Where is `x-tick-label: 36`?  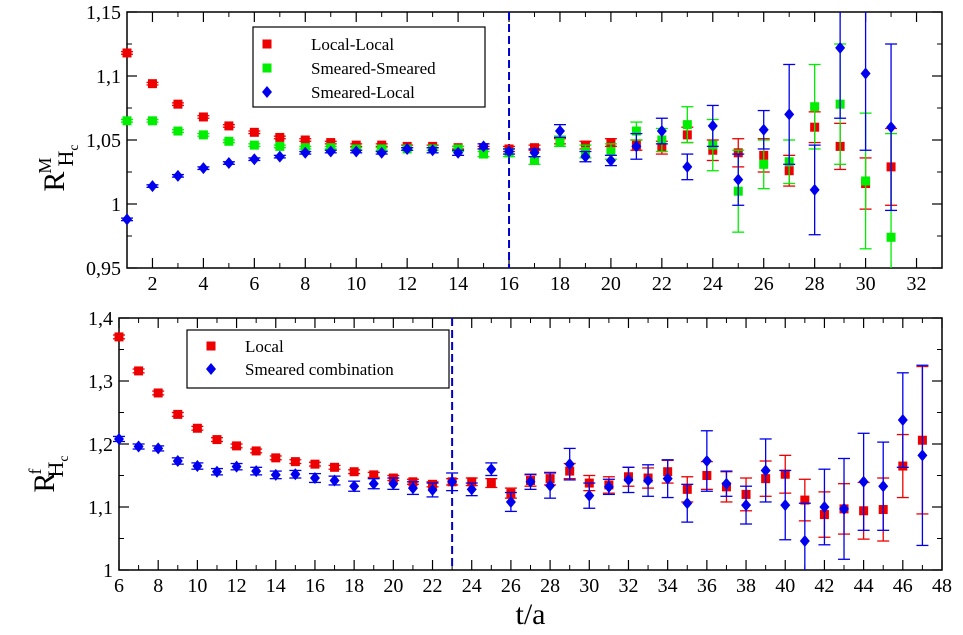
x-tick-label: 36 is located at coordinates (707, 586).